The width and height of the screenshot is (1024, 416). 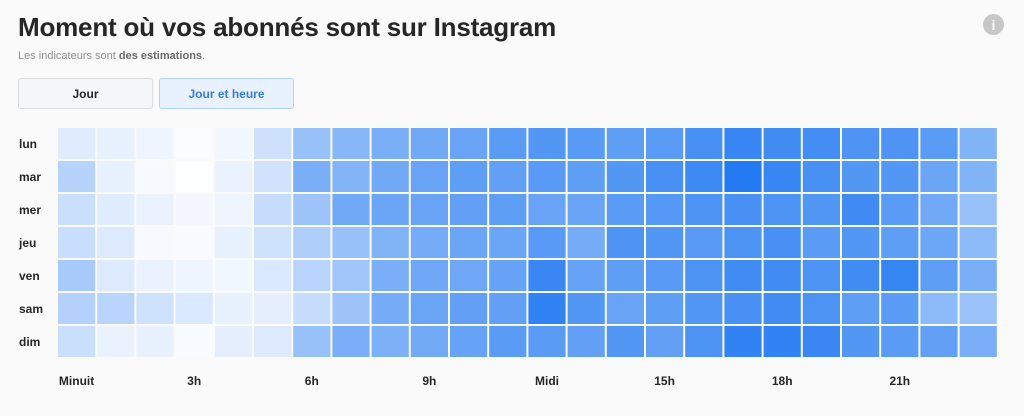 I want to click on page-title: Moment où vos abonnés sont sur Instagram, so click(x=287, y=27).